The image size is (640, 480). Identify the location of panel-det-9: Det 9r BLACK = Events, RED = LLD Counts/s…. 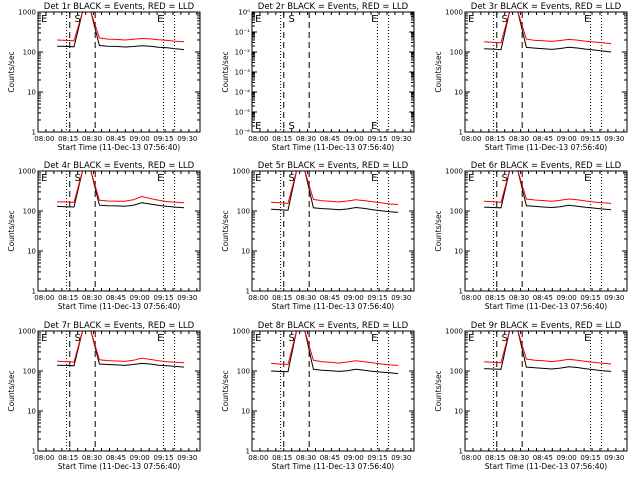
(531, 396).